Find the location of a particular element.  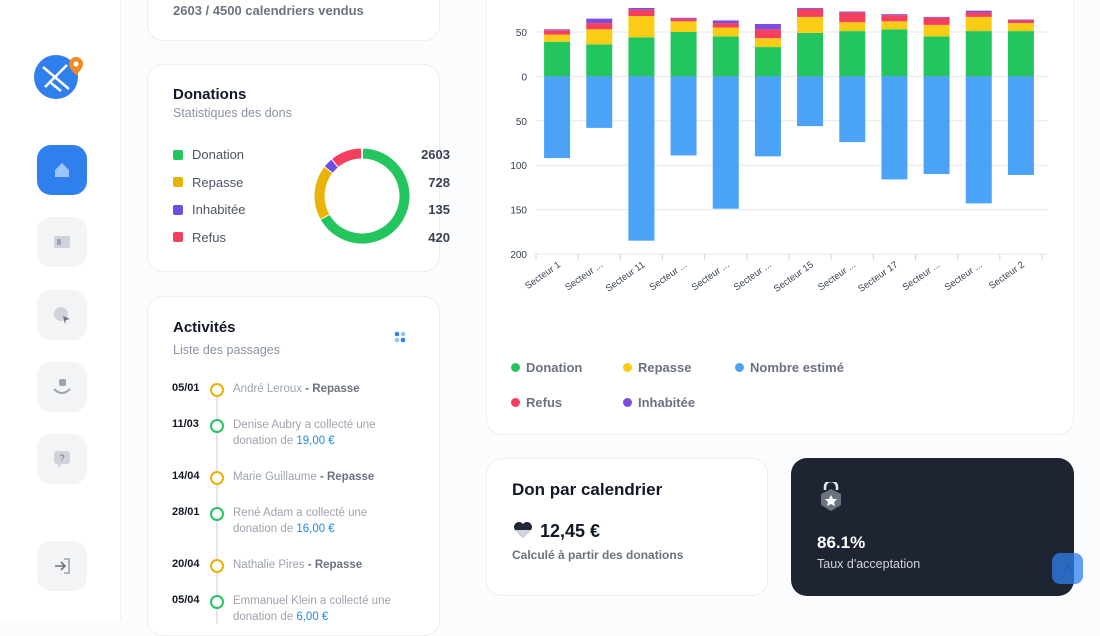

activity-highlight: - Repasse is located at coordinates (335, 565).